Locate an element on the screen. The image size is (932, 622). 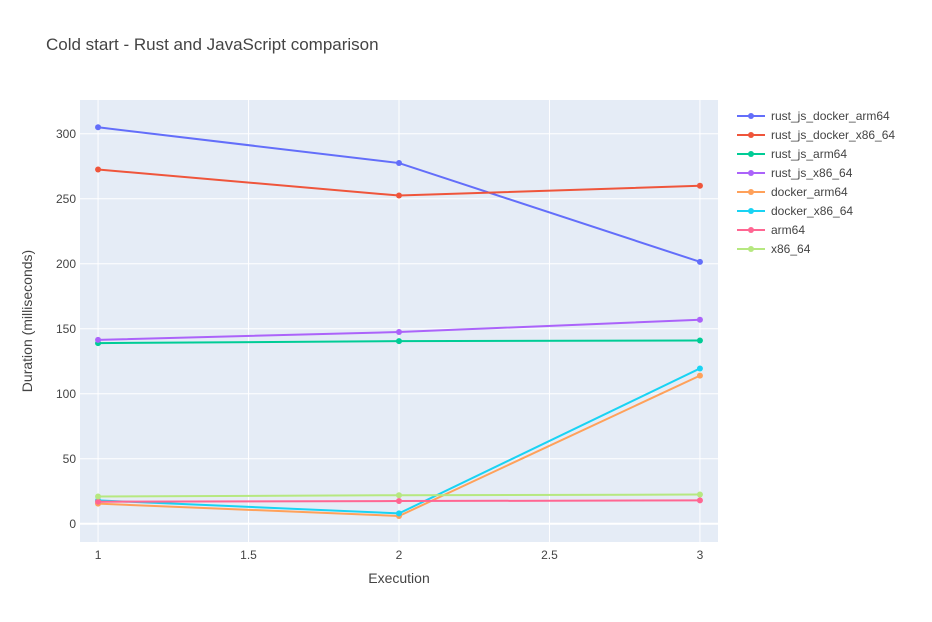
x-tick-label: 2 is located at coordinates (399, 555).